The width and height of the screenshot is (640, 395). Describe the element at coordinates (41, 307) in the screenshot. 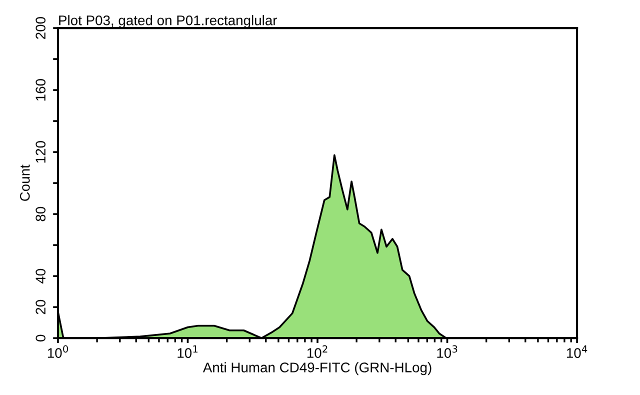

I see `y-tick-label: 20` at that location.